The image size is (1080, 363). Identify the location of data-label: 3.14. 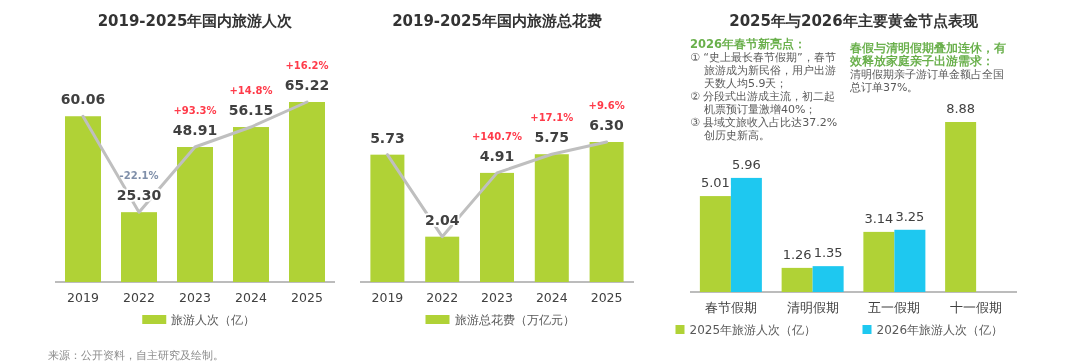
(879, 218).